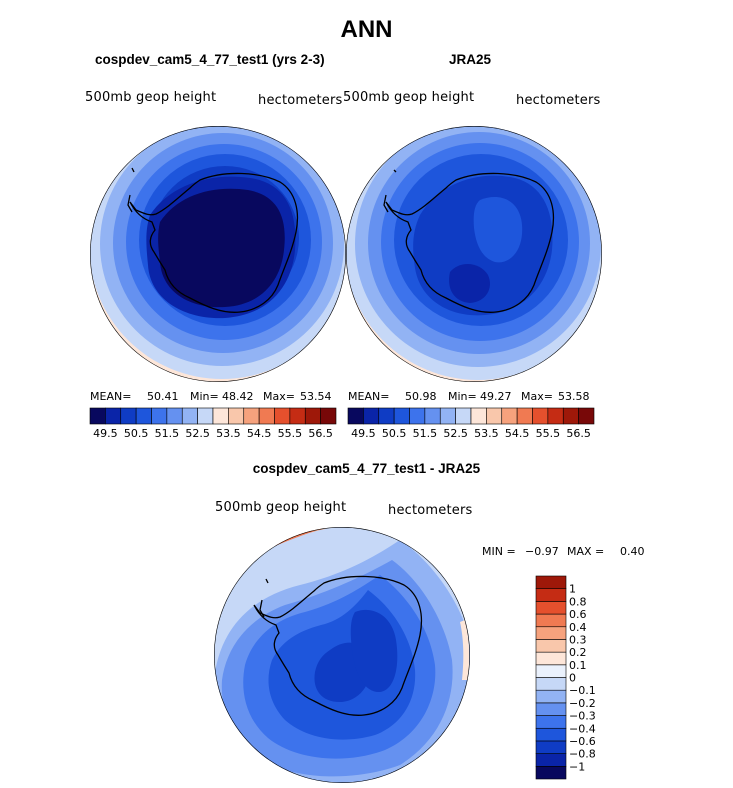  Describe the element at coordinates (421, 396) in the screenshot. I see `right-mean-value: 50.98` at that location.